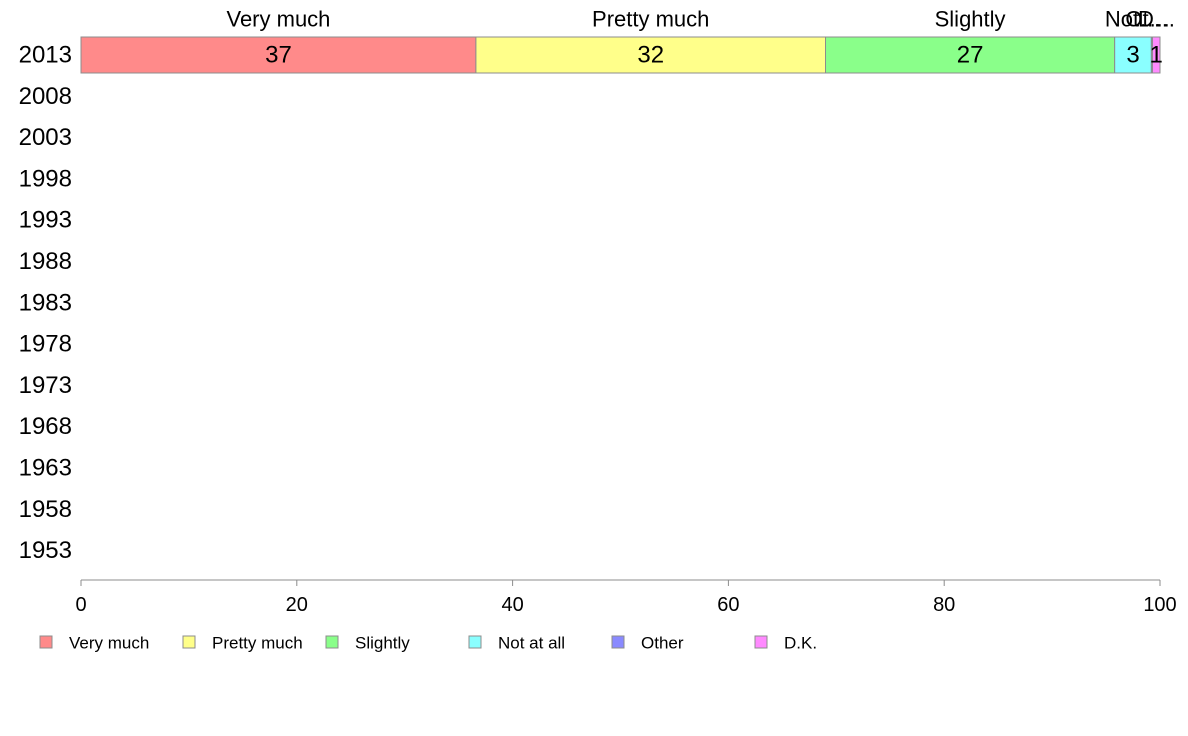 The image size is (1188, 736). What do you see at coordinates (189, 642) in the screenshot?
I see `legend-swatch-pretty-much` at bounding box center [189, 642].